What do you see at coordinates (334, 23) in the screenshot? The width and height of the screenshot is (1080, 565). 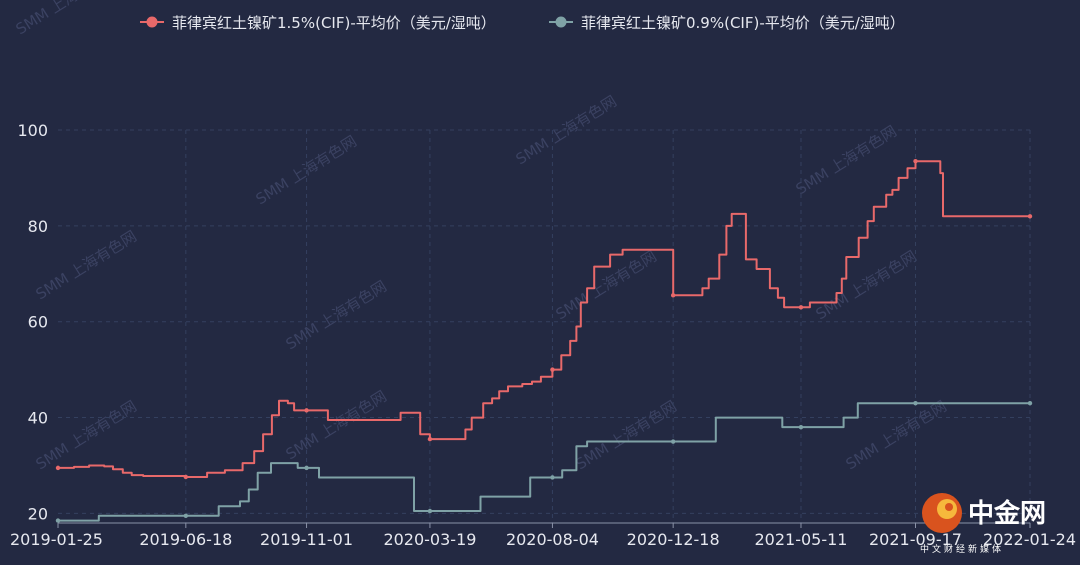 I see `legend-label: 菲律宾红土镍矿1.5%(CIF)-平均价（美元/湿吨）` at bounding box center [334, 23].